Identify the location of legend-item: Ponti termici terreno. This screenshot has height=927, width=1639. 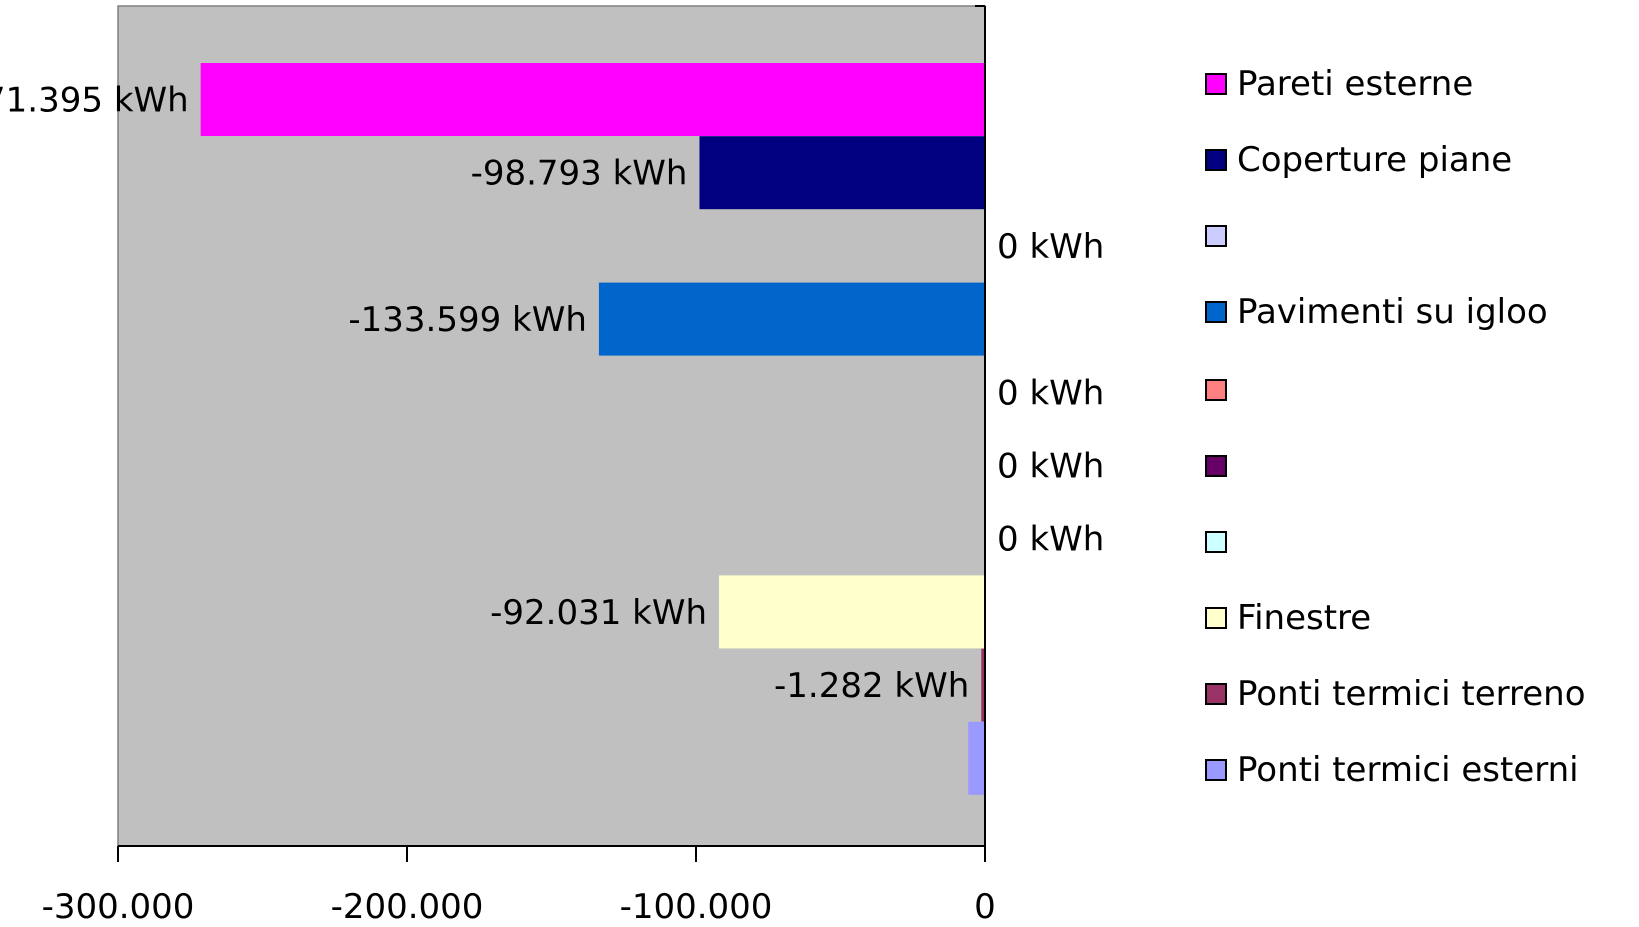
(1395, 694).